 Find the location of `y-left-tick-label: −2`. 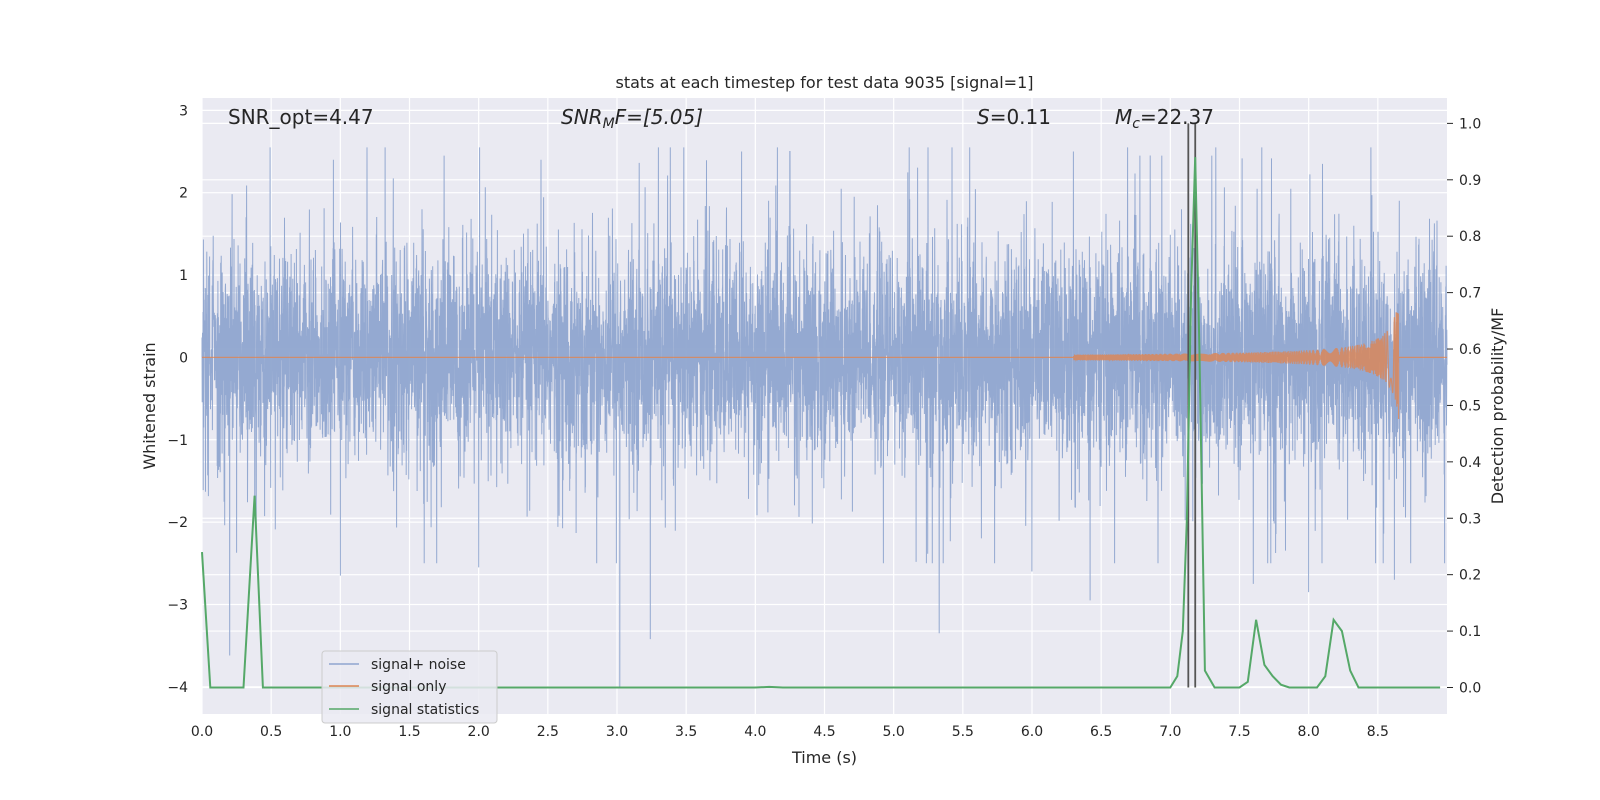

y-left-tick-label: −2 is located at coordinates (177, 523).